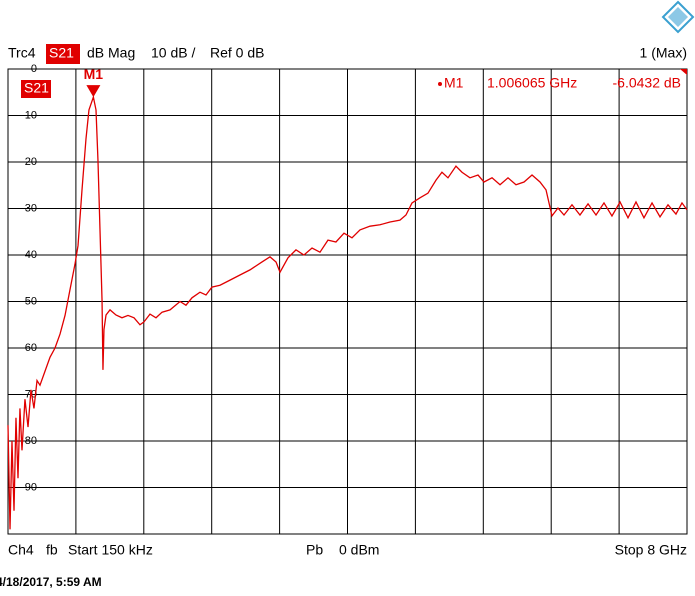 The height and width of the screenshot is (596, 695). What do you see at coordinates (29, 487) in the screenshot?
I see `y-tick-label: -90` at bounding box center [29, 487].